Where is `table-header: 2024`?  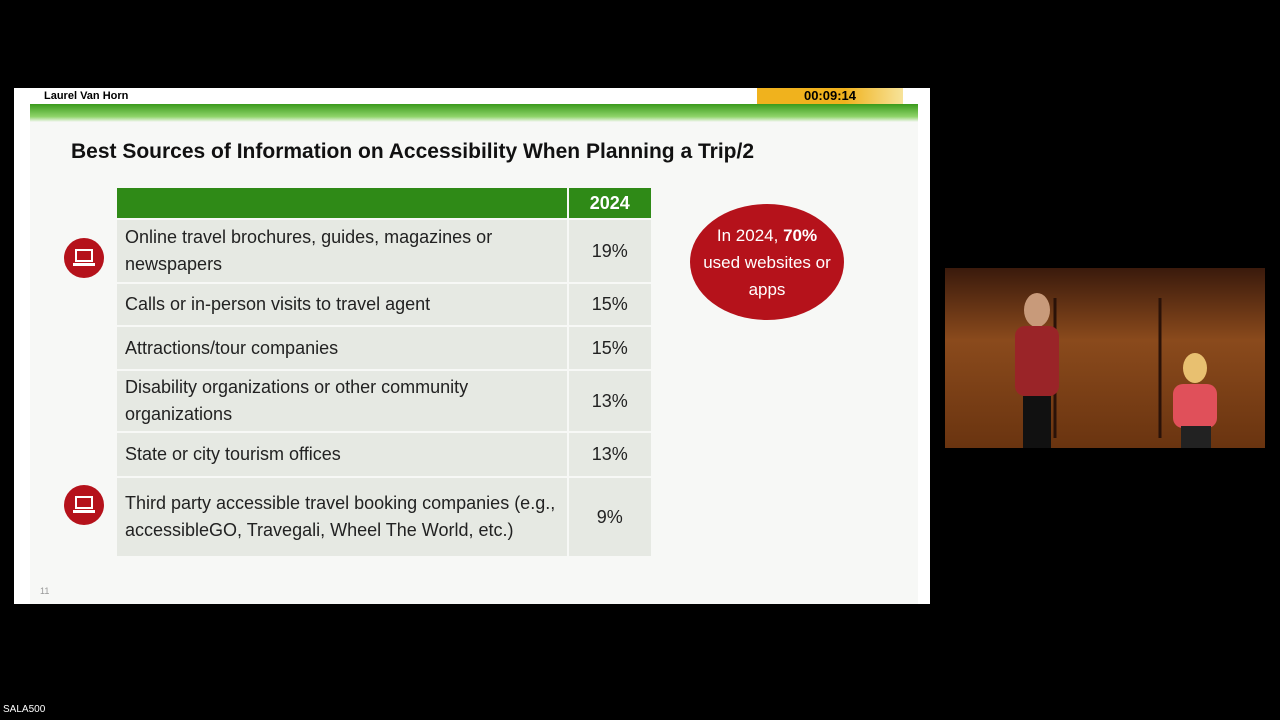
table-header: 2024 is located at coordinates (384, 203).